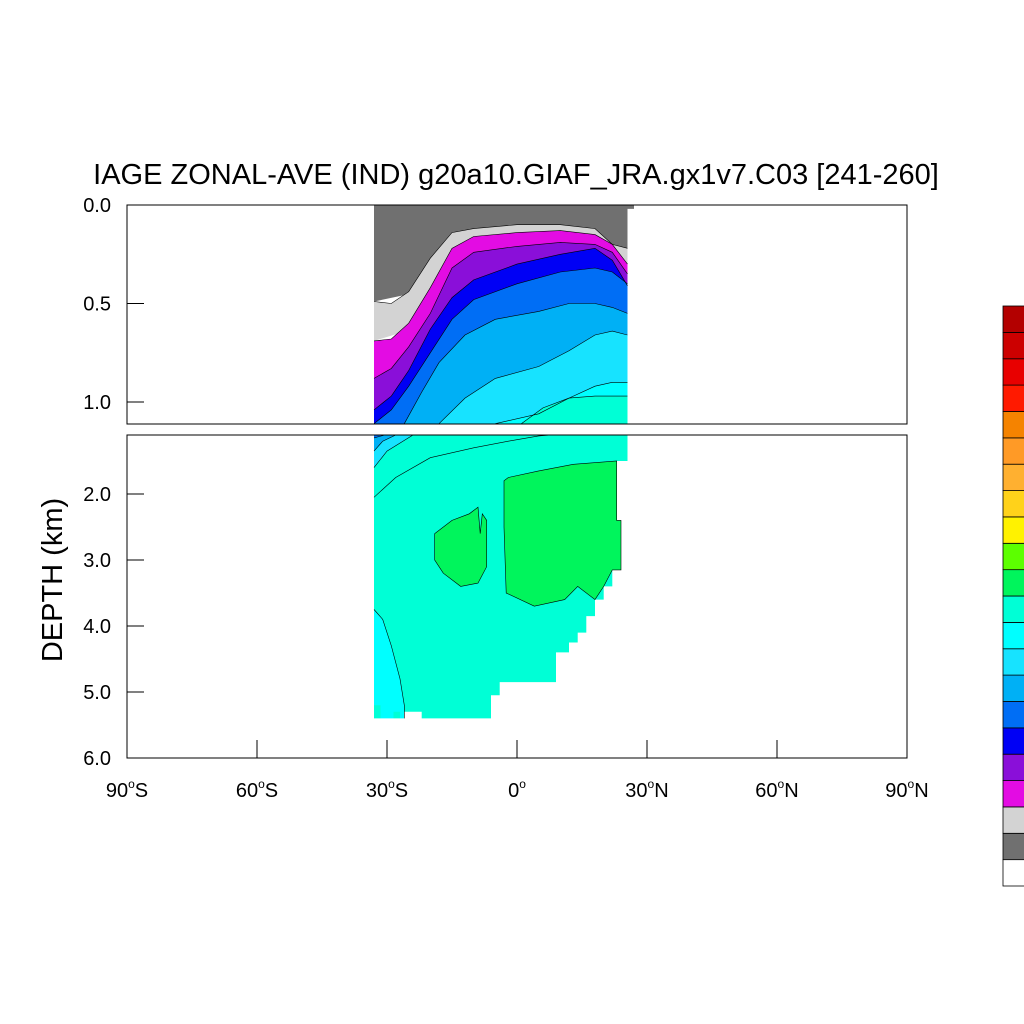 This screenshot has height=1024, width=1024. Describe the element at coordinates (97, 627) in the screenshot. I see `y-tick-label: 4.0` at that location.